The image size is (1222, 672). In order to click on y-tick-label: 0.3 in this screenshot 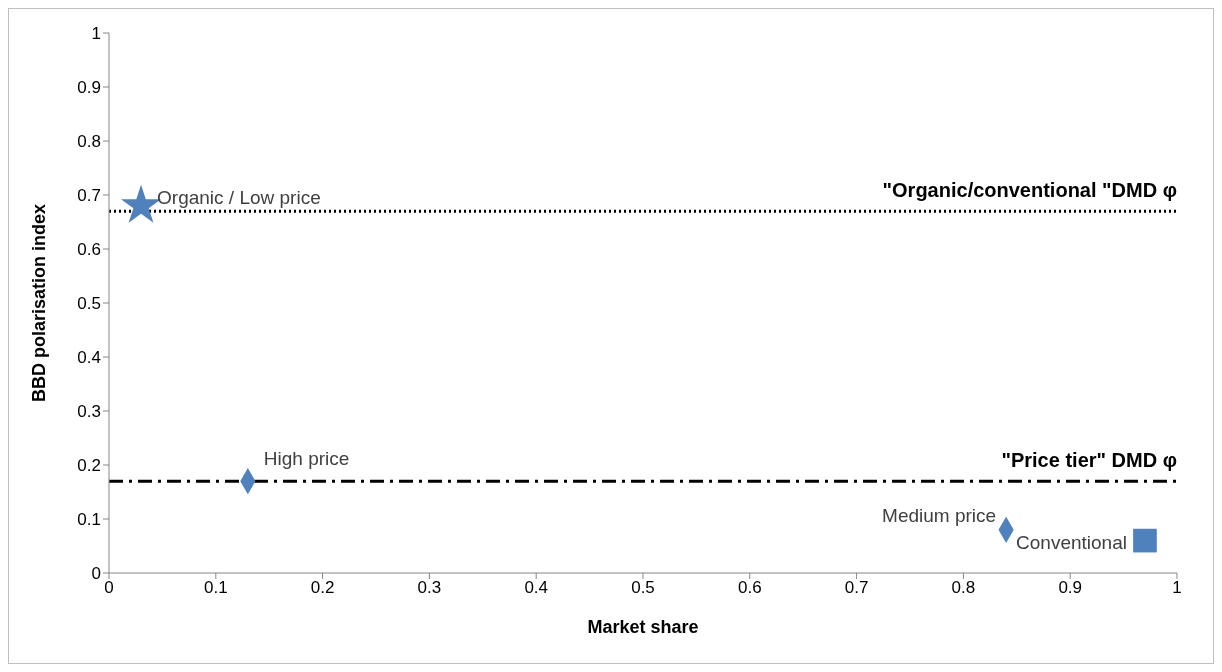, I will do `click(89, 412)`.